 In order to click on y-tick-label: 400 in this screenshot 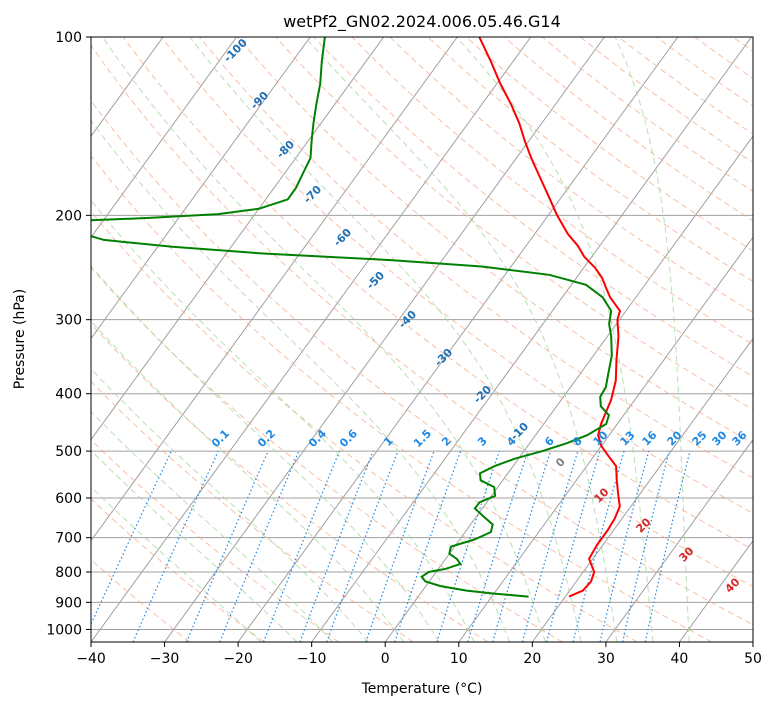, I will do `click(68, 395)`.